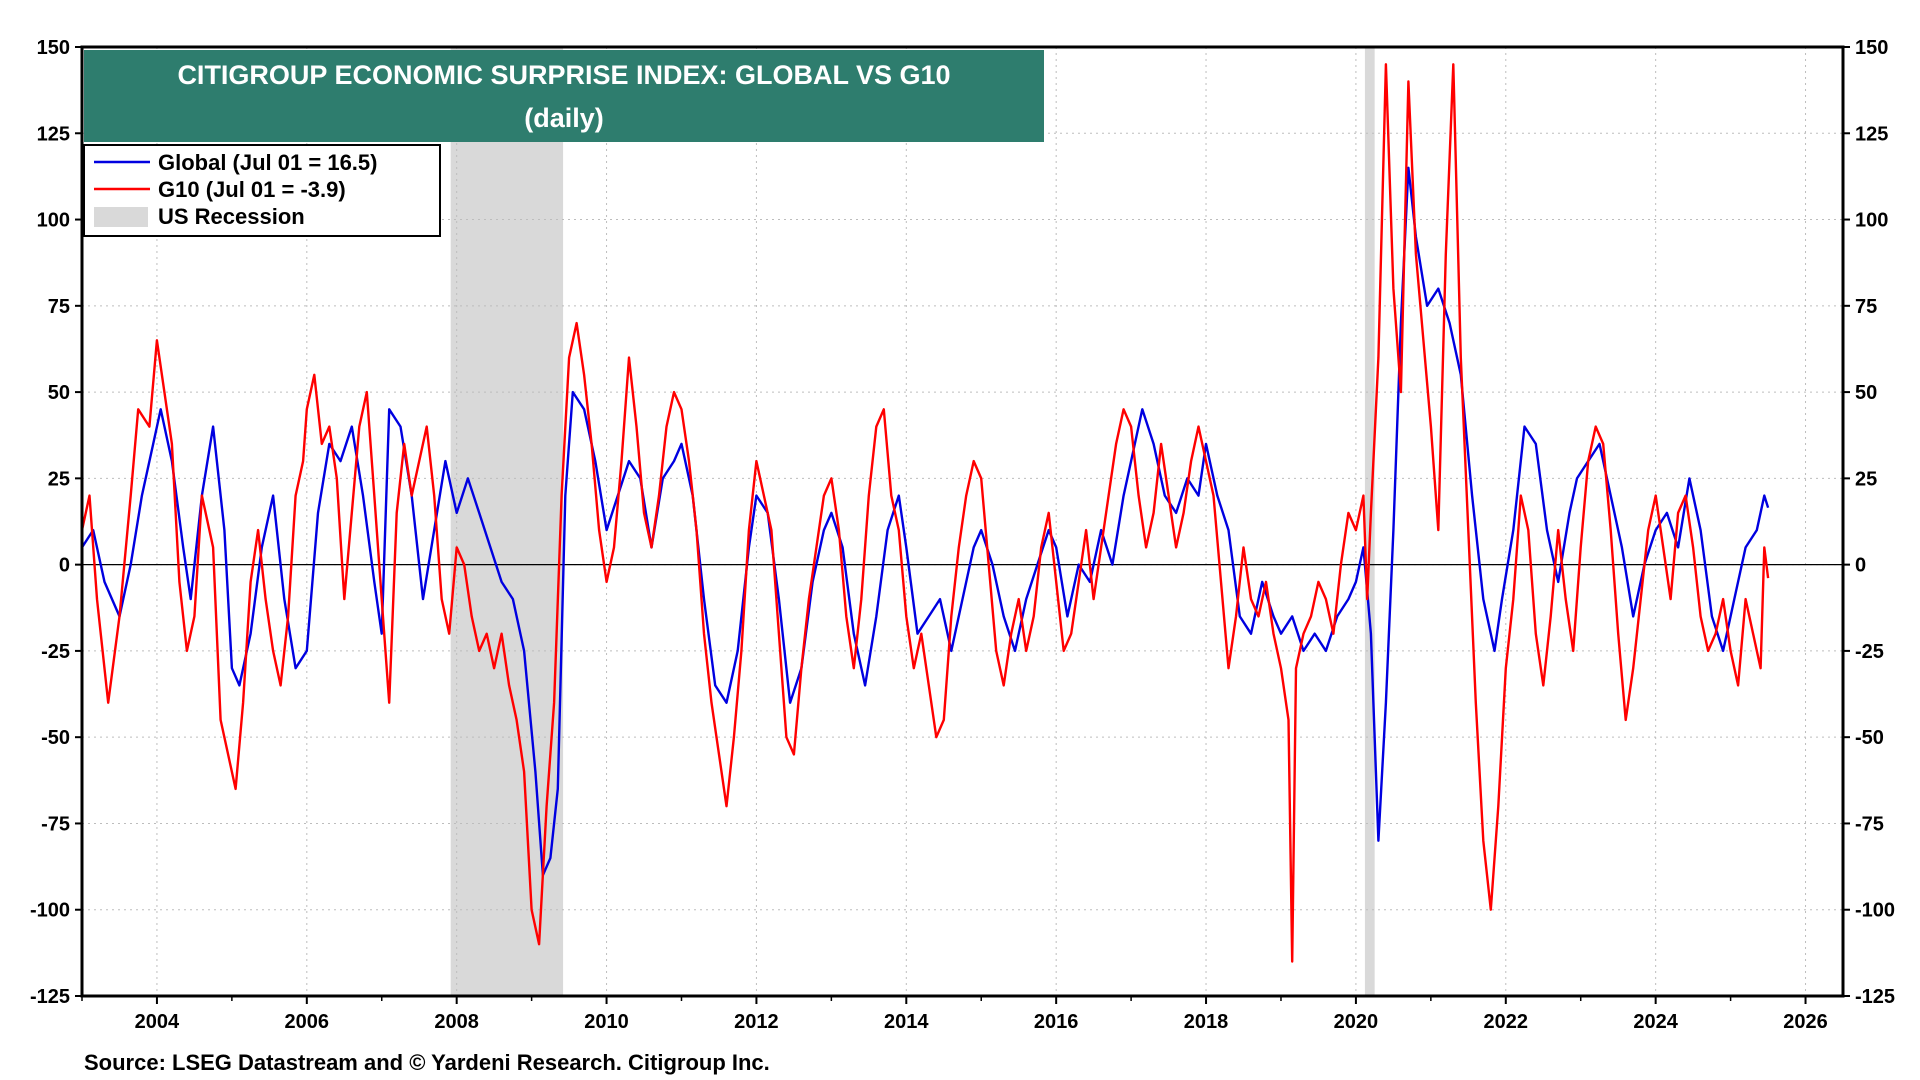 Image resolution: width=1920 pixels, height=1080 pixels. Describe the element at coordinates (564, 118) in the screenshot. I see `chart-subtitle: (daily)` at that location.